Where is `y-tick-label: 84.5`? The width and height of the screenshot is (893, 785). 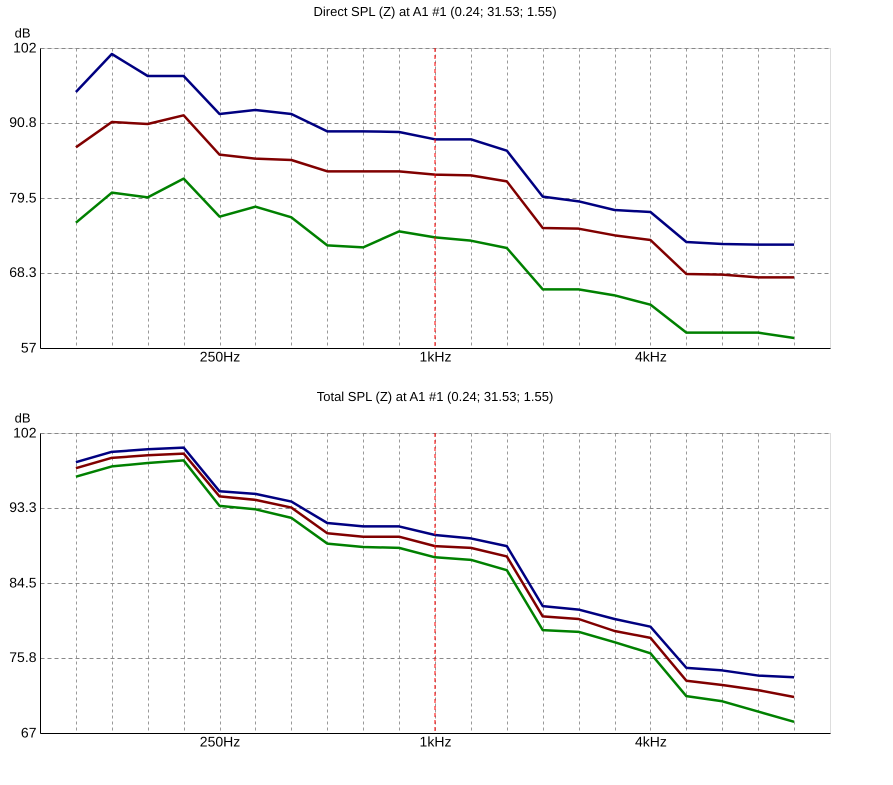
y-tick-label: 84.5 is located at coordinates (23, 582).